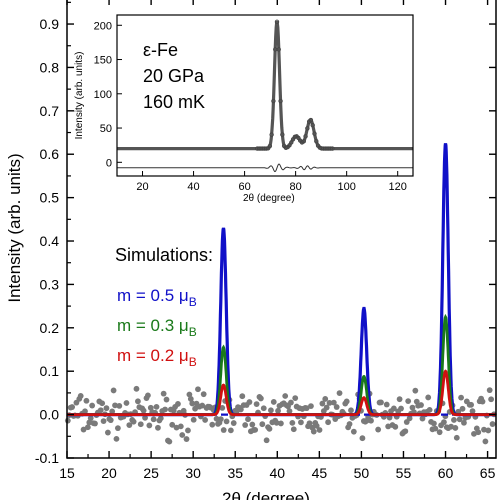  What do you see at coordinates (346, 187) in the screenshot?
I see `inset-x-tick-label: 100` at bounding box center [346, 187].